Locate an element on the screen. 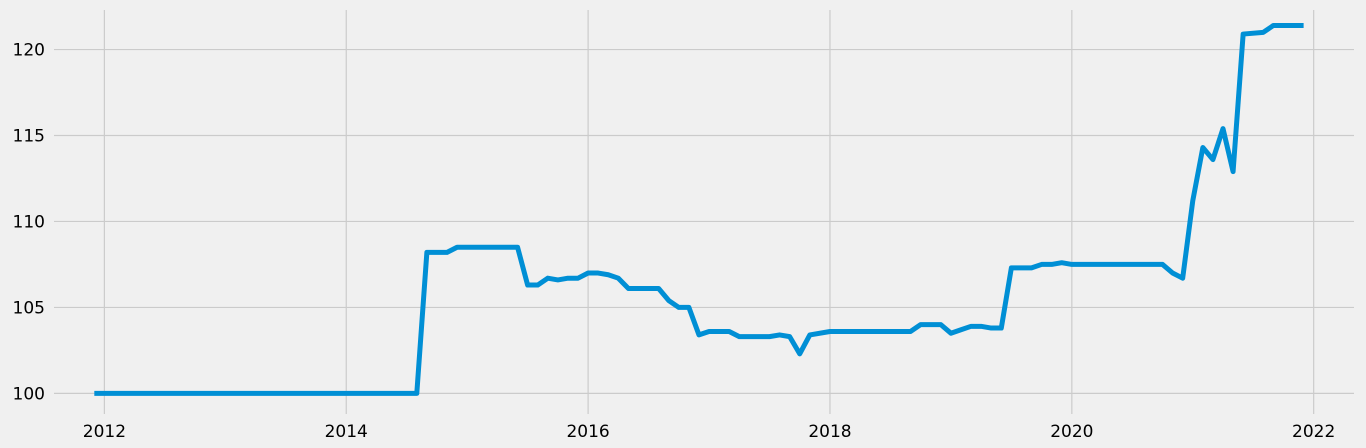 This screenshot has height=448, width=1366. x-tick-label: 2014 is located at coordinates (346, 432).